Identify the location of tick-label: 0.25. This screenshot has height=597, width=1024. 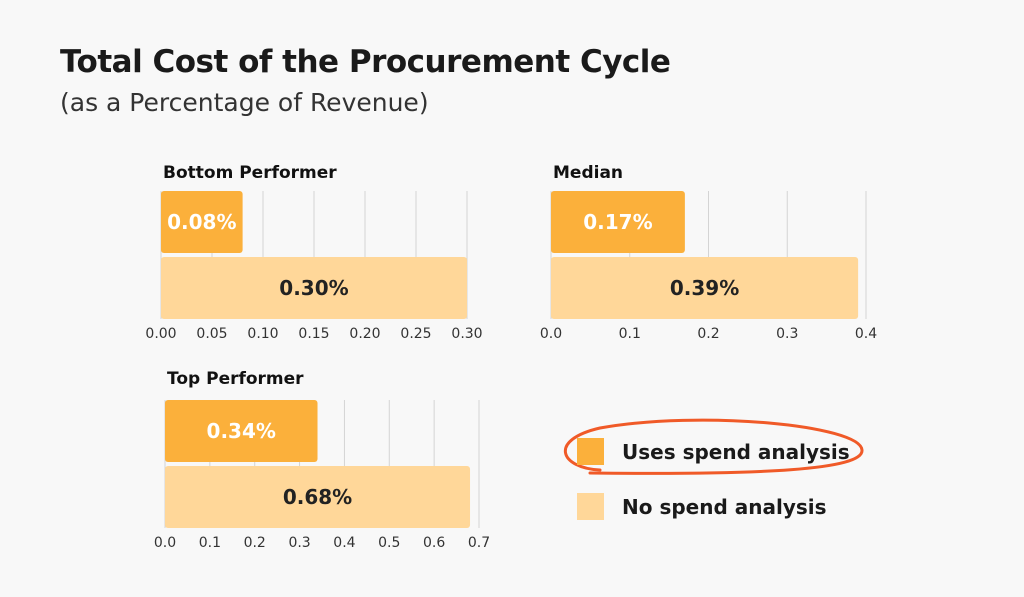
(415, 334).